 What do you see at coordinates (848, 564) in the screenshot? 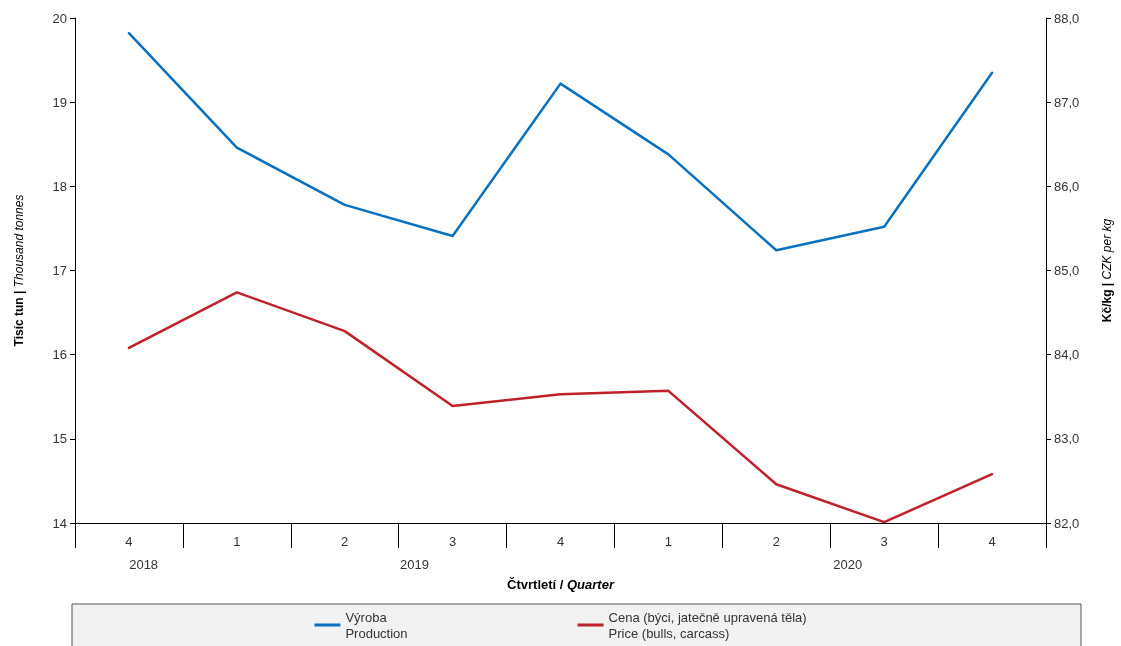
I see `text: 2020` at bounding box center [848, 564].